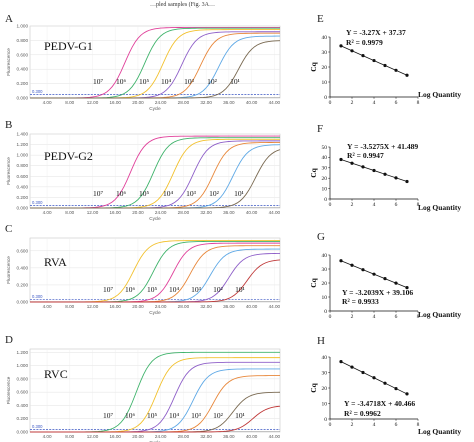 This screenshot has height=442, width=474. Describe the element at coordinates (68, 156) in the screenshot. I see `amp-b-target-label: PEDV-G2` at that location.